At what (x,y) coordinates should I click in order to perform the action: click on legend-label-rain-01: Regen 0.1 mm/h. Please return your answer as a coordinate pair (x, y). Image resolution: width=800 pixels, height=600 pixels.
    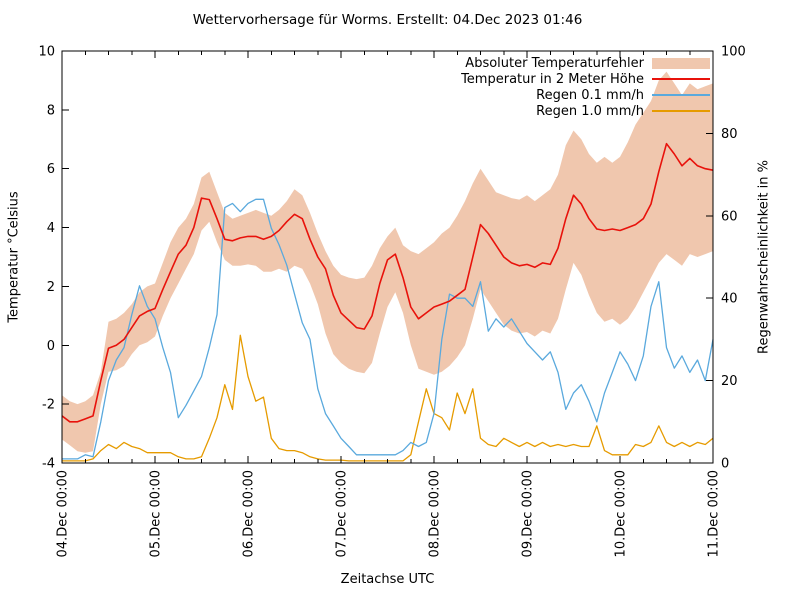
    Looking at the image, I should click on (590, 95).